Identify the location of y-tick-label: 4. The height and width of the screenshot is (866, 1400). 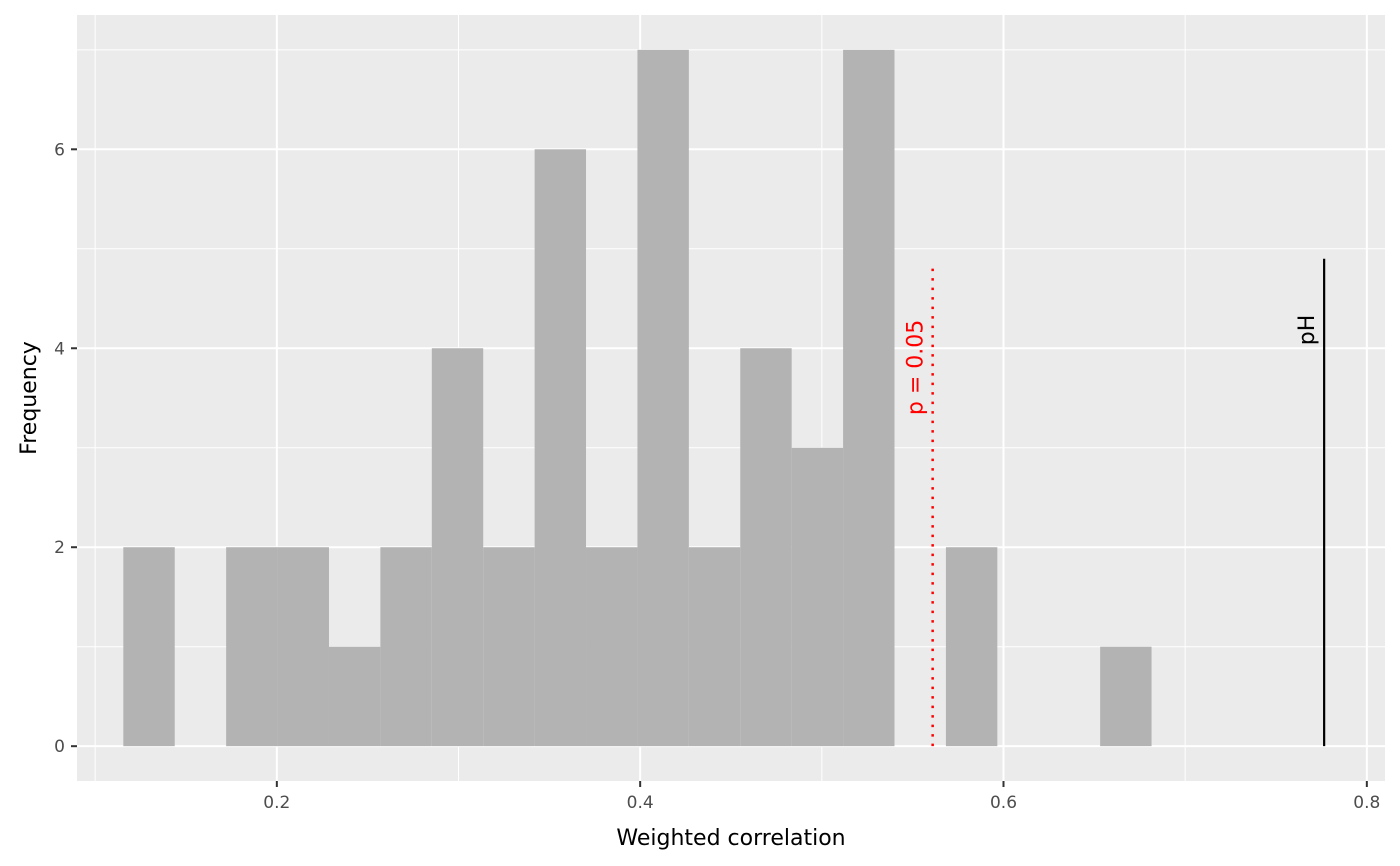
(59, 349).